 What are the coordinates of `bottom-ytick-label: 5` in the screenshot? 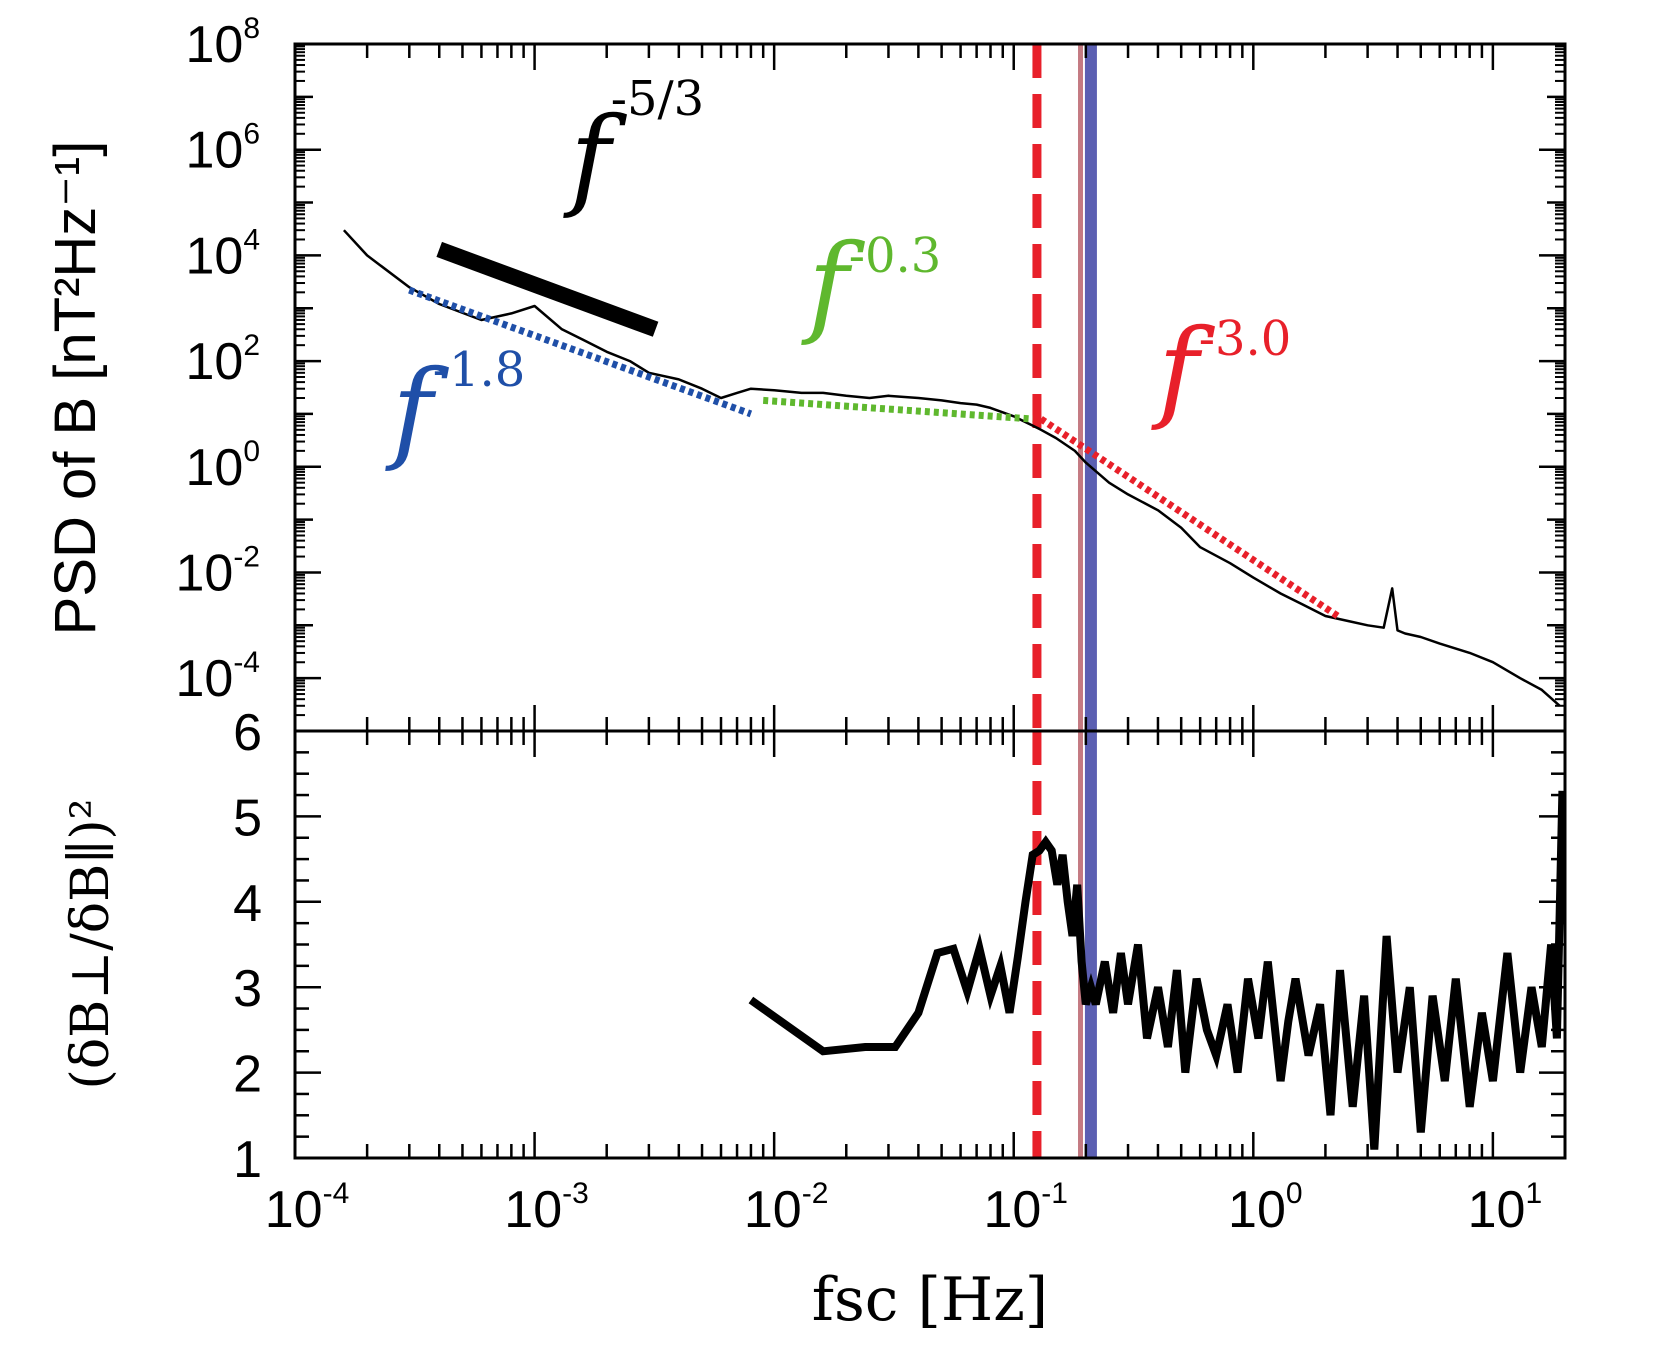 It's located at (247, 818).